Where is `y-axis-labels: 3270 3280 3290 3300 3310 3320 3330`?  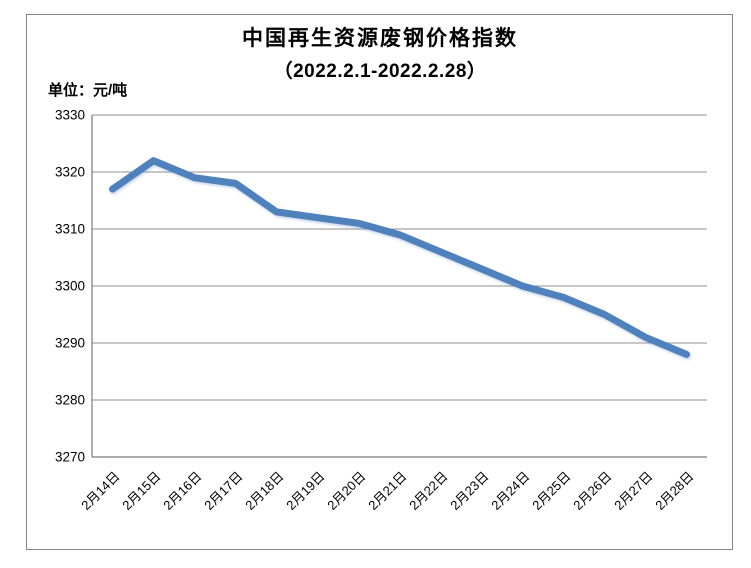
y-axis-labels: 3270 3280 3290 3300 3310 3320 3330 is located at coordinates (70, 286).